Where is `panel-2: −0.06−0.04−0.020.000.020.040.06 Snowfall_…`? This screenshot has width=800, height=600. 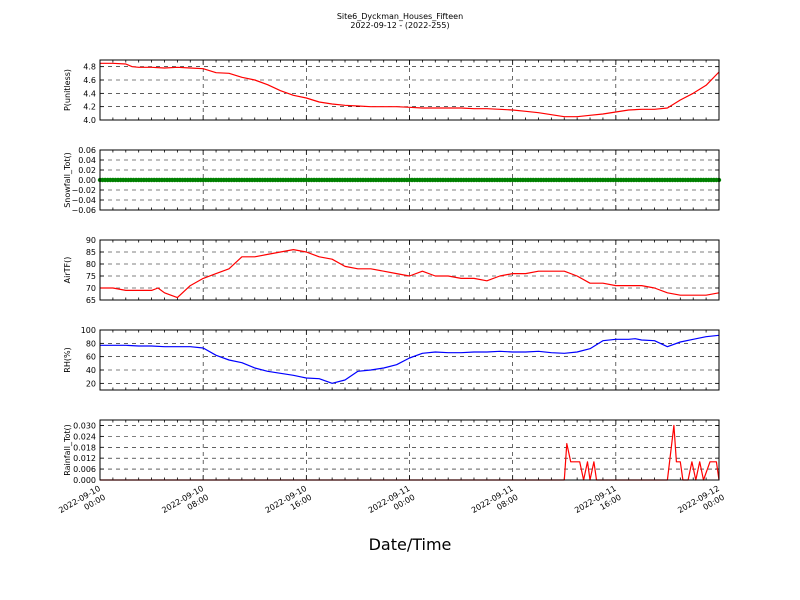 panel-2: −0.06−0.04−0.020.000.020.040.06 Snowfall_… is located at coordinates (392, 180).